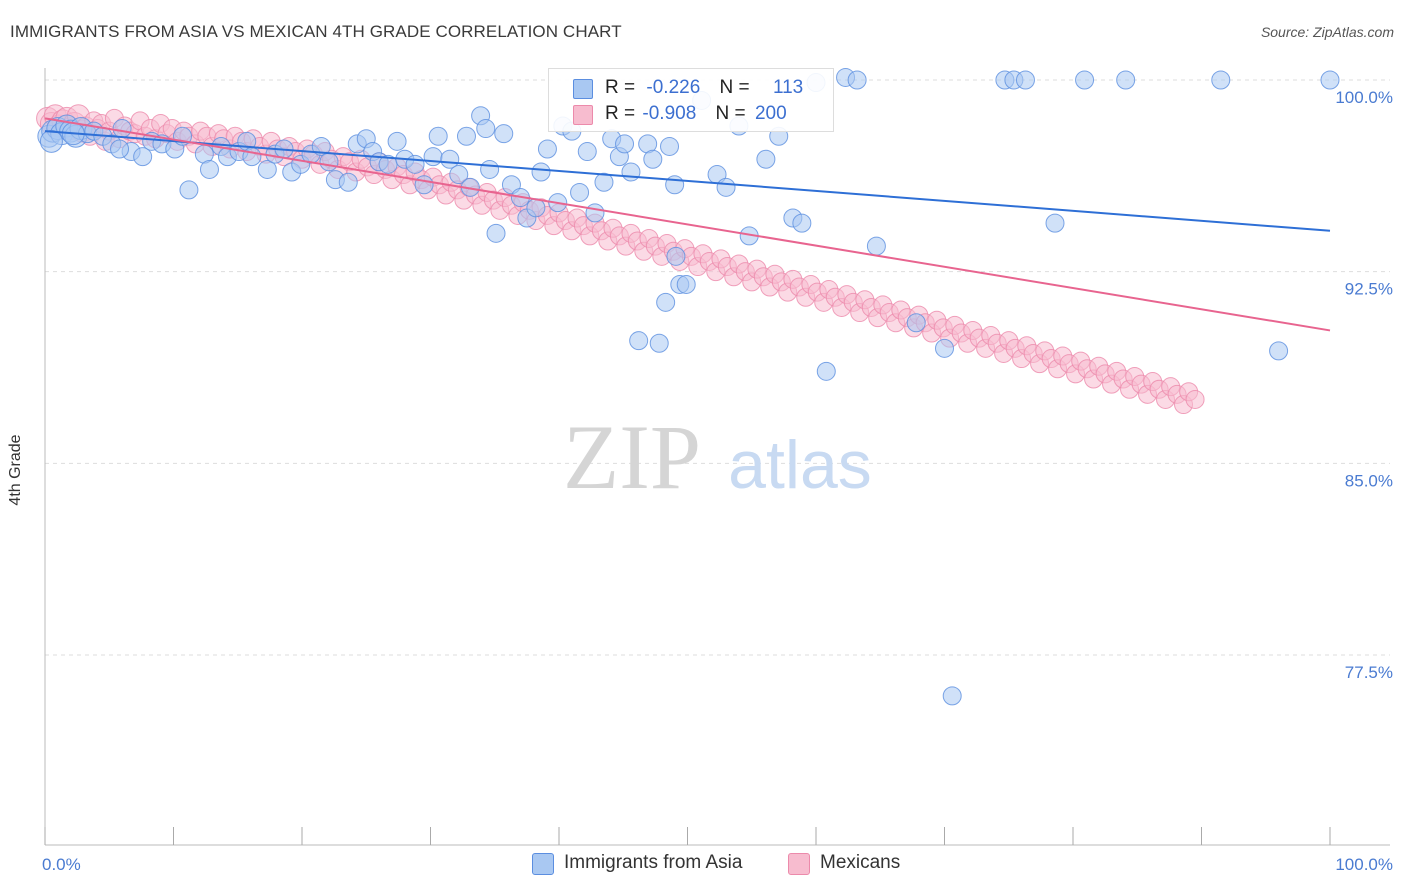 Image resolution: width=1406 pixels, height=892 pixels. What do you see at coordinates (687, 181) in the screenshot?
I see `asia-trendline` at bounding box center [687, 181].